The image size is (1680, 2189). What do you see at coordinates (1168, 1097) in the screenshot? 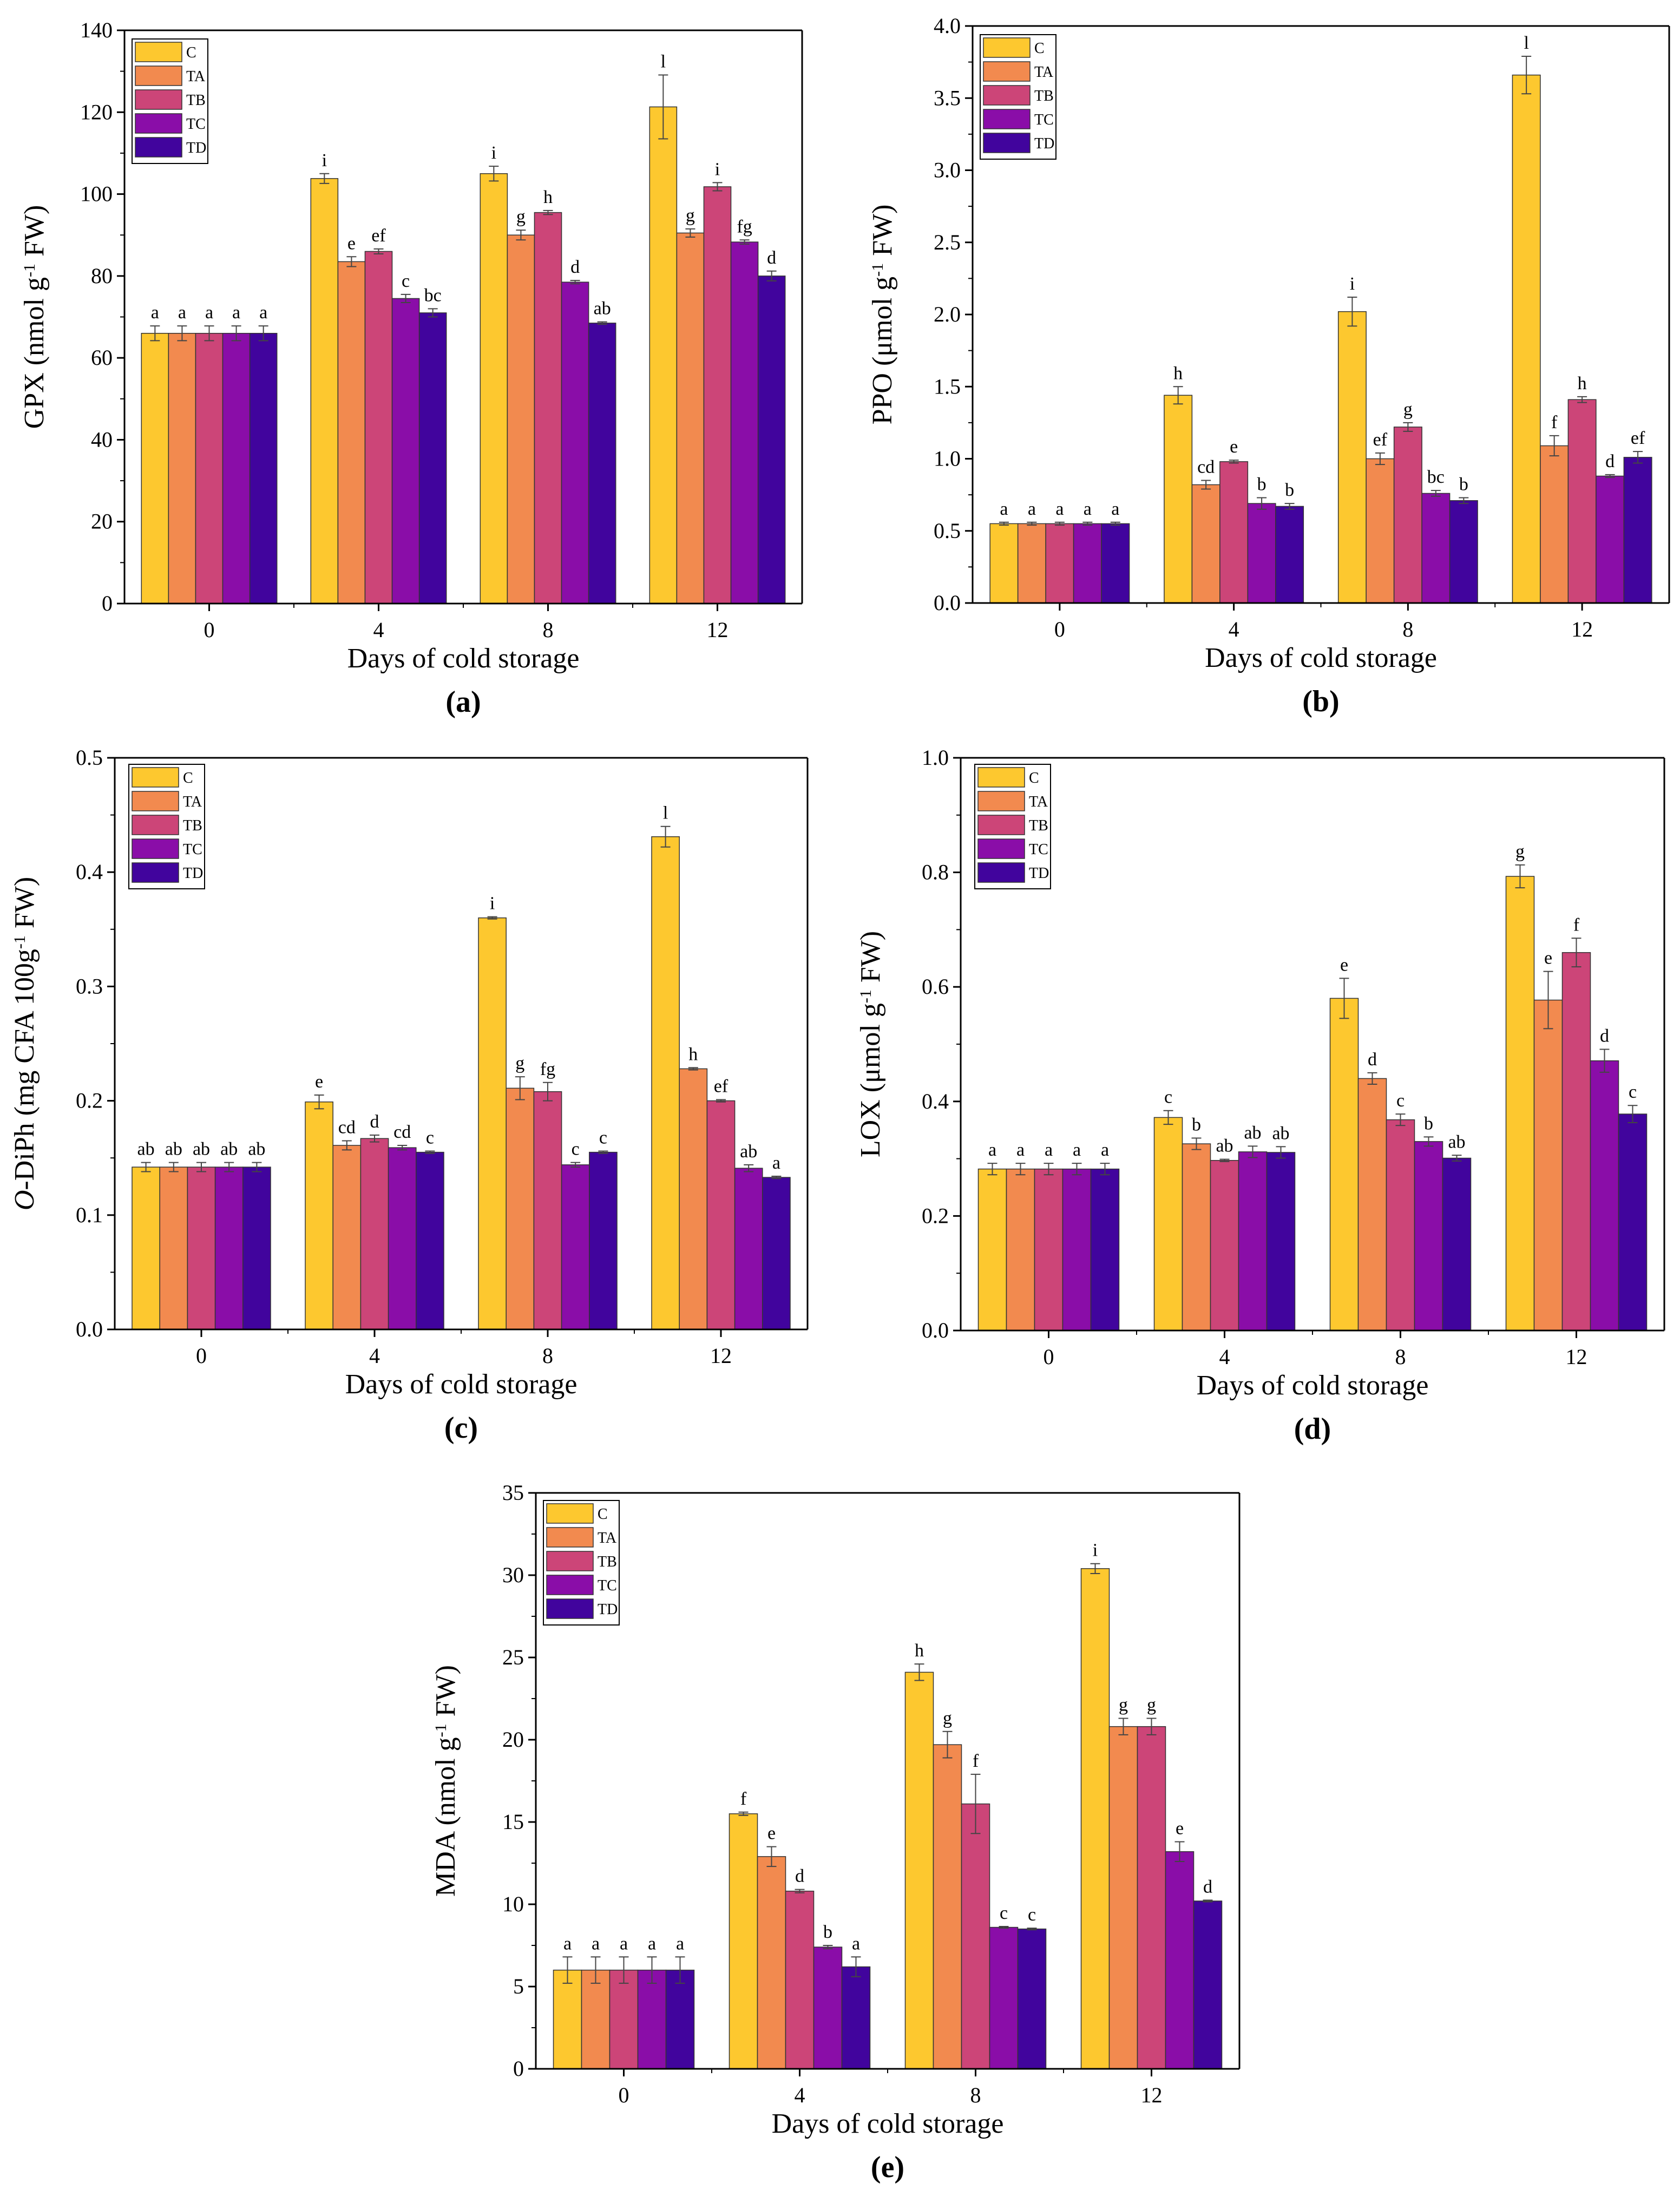
I see `sig-letter-C-day-4: c` at bounding box center [1168, 1097].